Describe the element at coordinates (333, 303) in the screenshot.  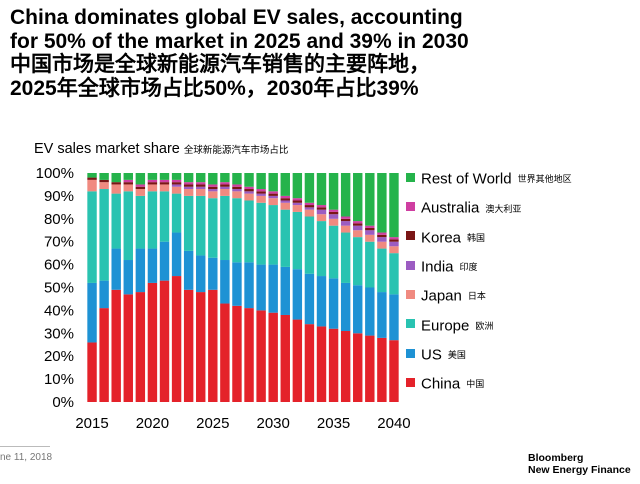
I see `bar-segment-us-2035` at that location.